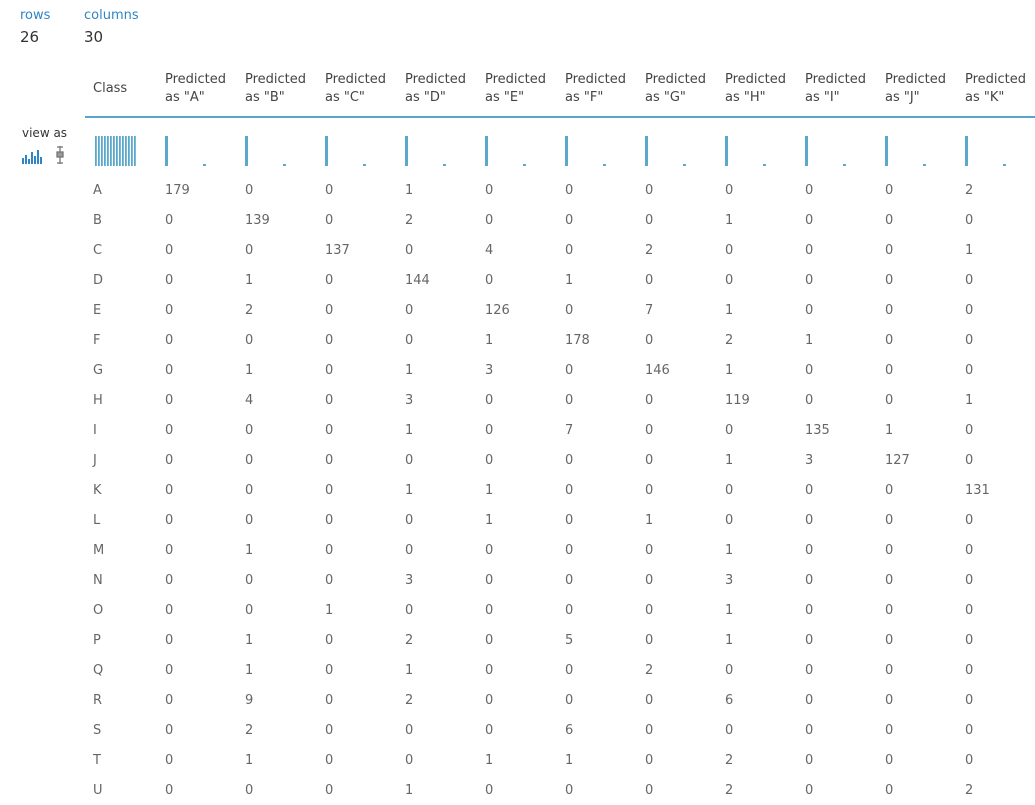  I want to click on row-class-label: A, so click(97, 190).